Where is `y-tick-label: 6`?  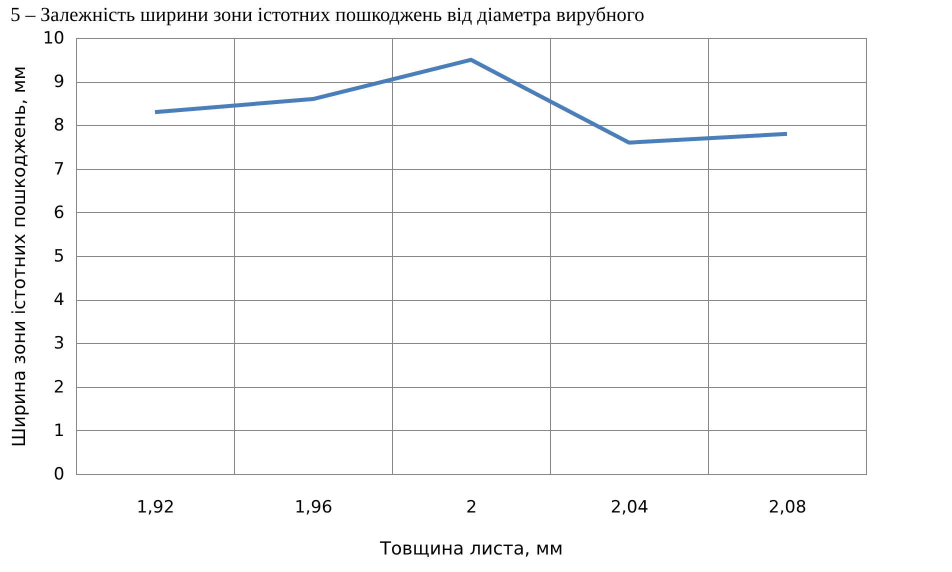
y-tick-label: 6 is located at coordinates (59, 212).